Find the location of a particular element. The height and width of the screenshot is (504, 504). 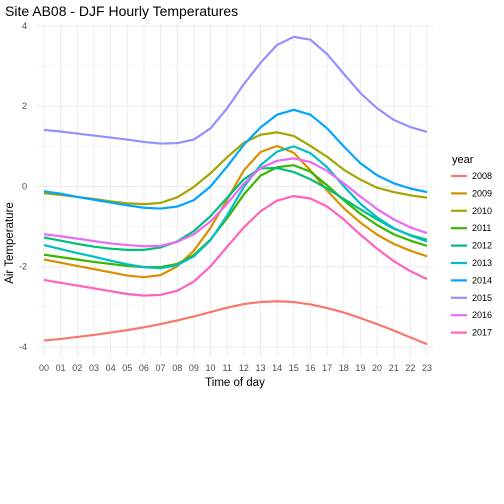

y-tick-label: -4 is located at coordinates (23, 347).